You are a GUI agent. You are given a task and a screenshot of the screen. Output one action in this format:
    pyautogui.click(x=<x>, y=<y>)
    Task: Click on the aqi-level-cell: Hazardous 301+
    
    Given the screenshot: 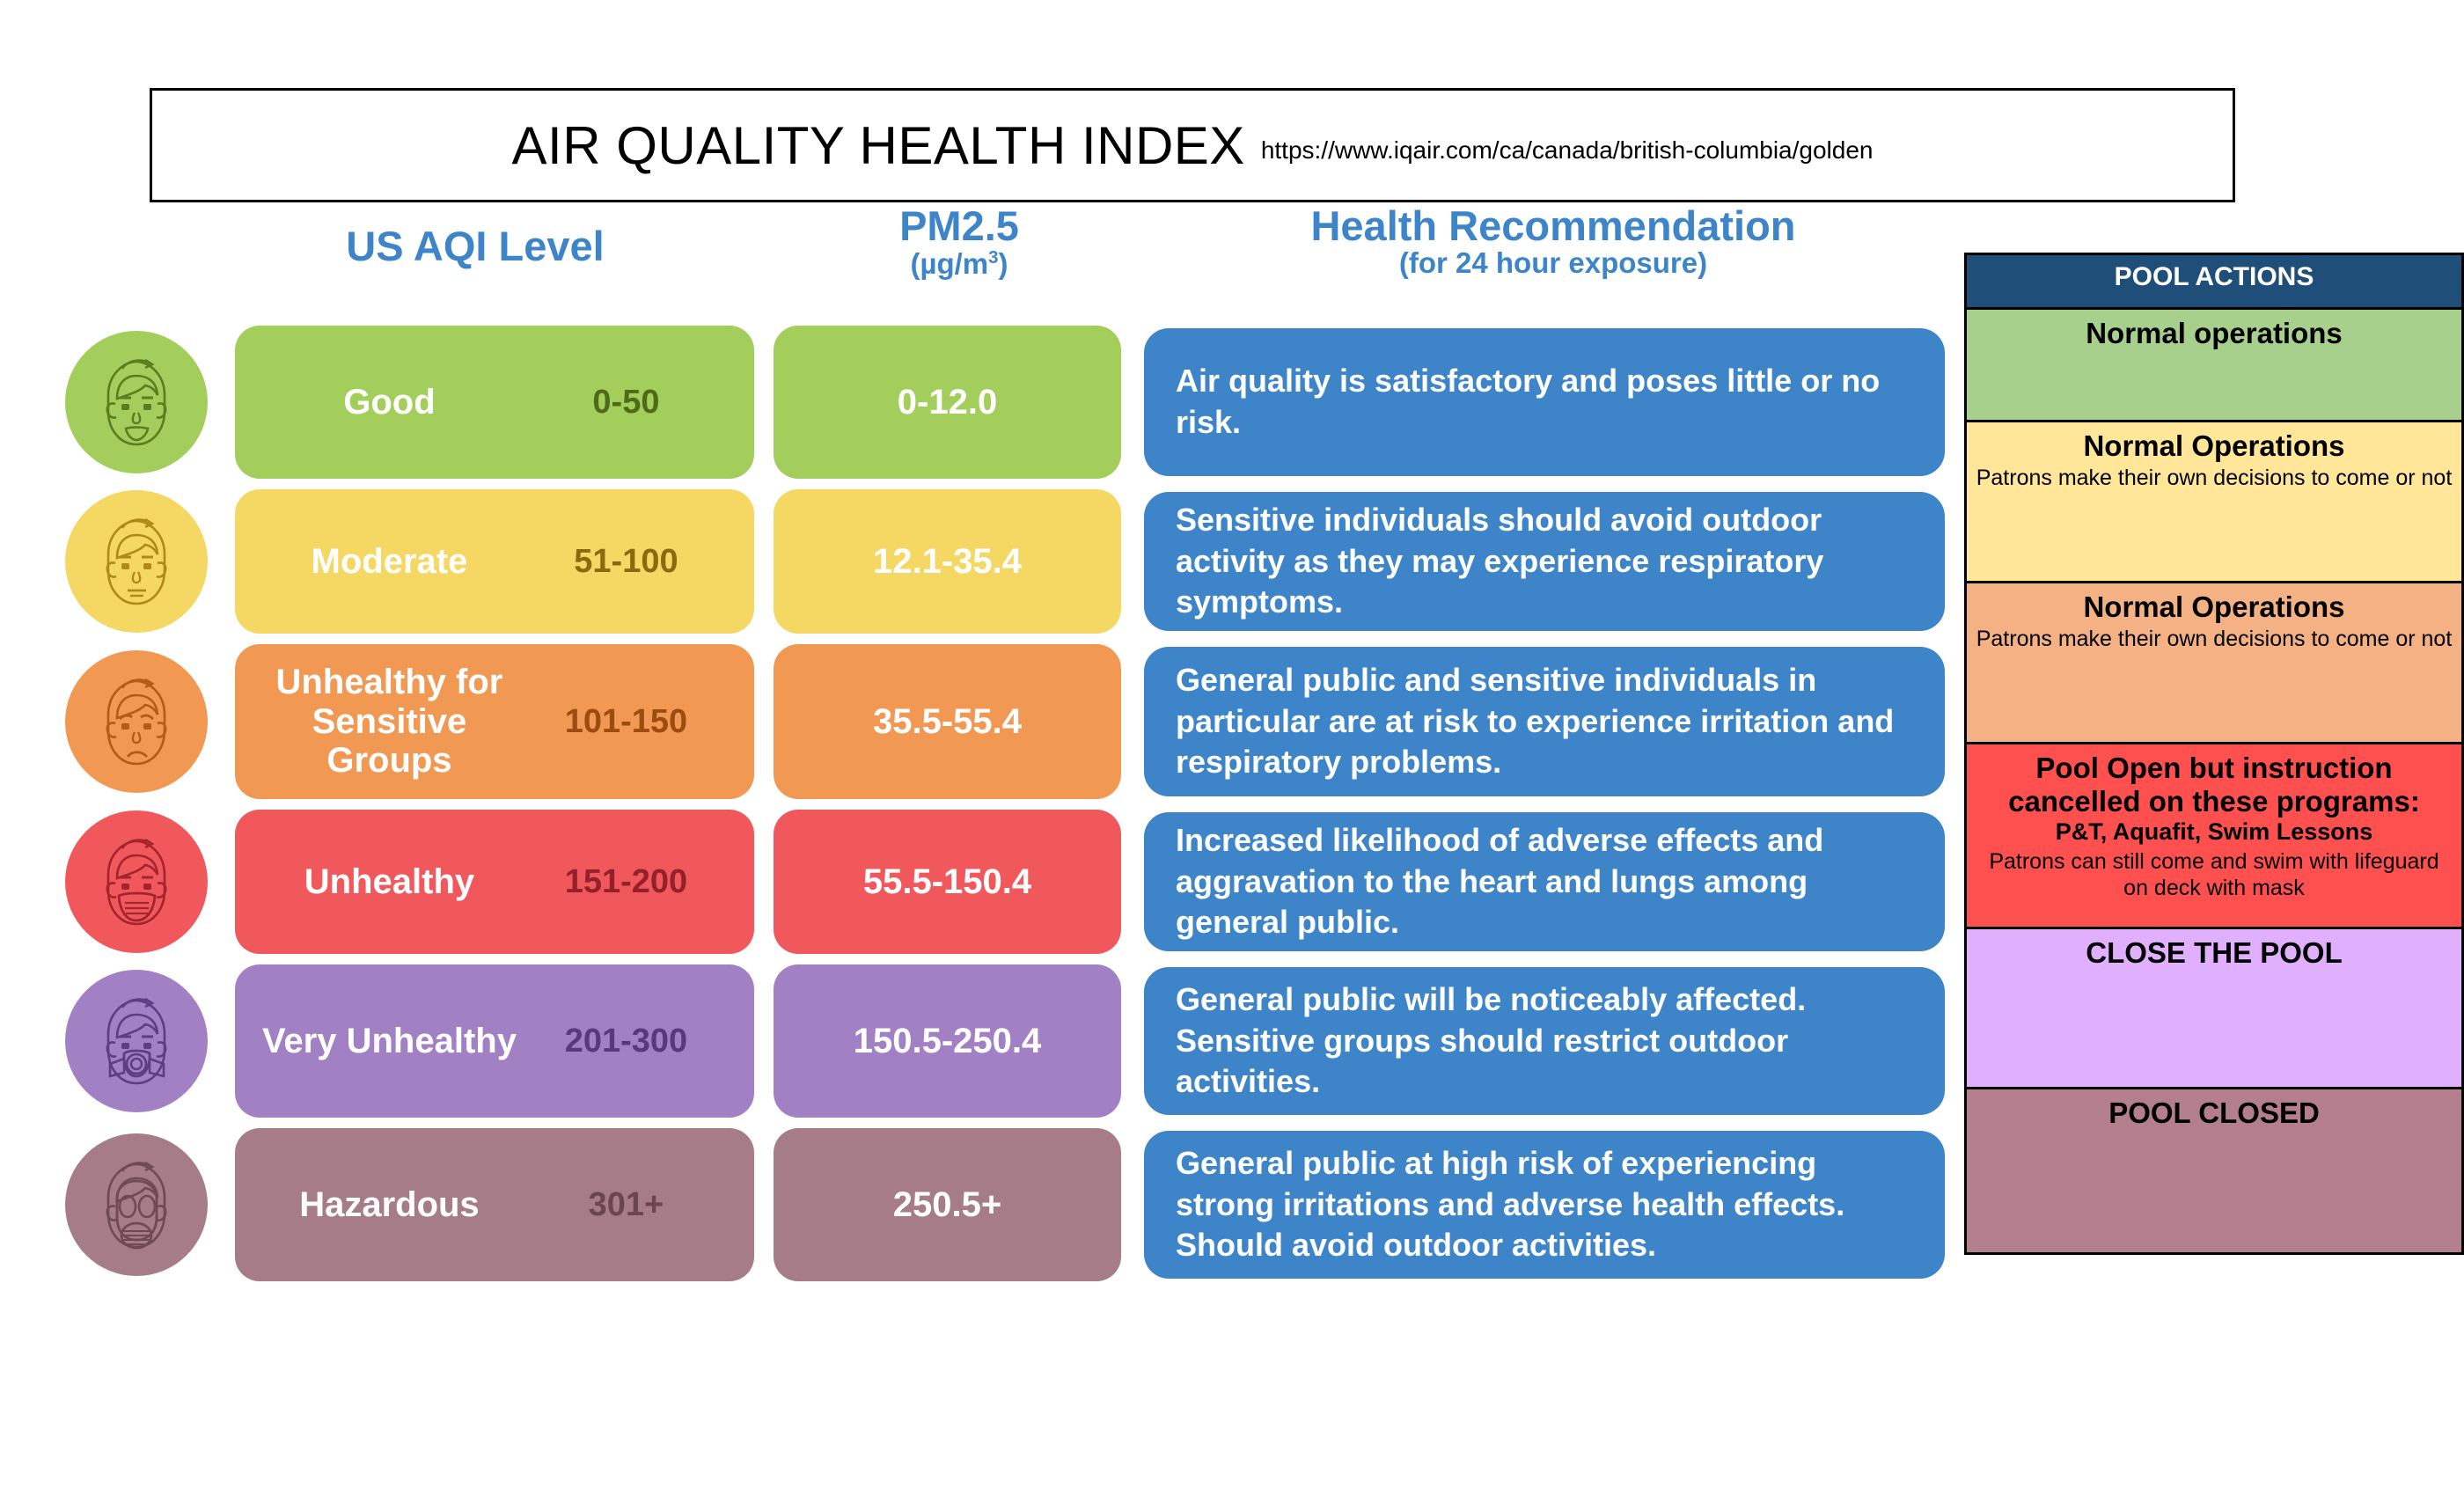 What is the action you would take?
    pyautogui.click(x=495, y=1205)
    